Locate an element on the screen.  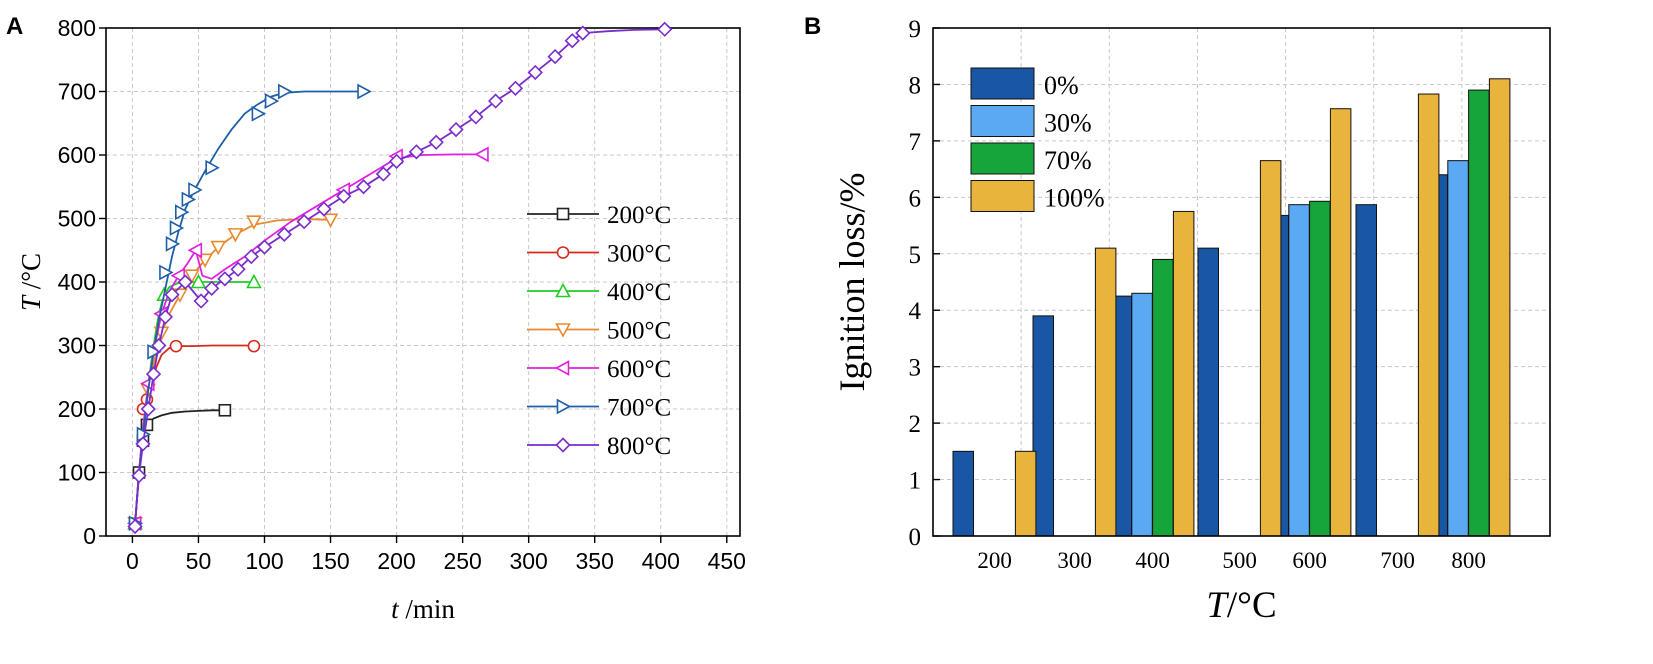
y-tick-label: 0 is located at coordinates (915, 537).